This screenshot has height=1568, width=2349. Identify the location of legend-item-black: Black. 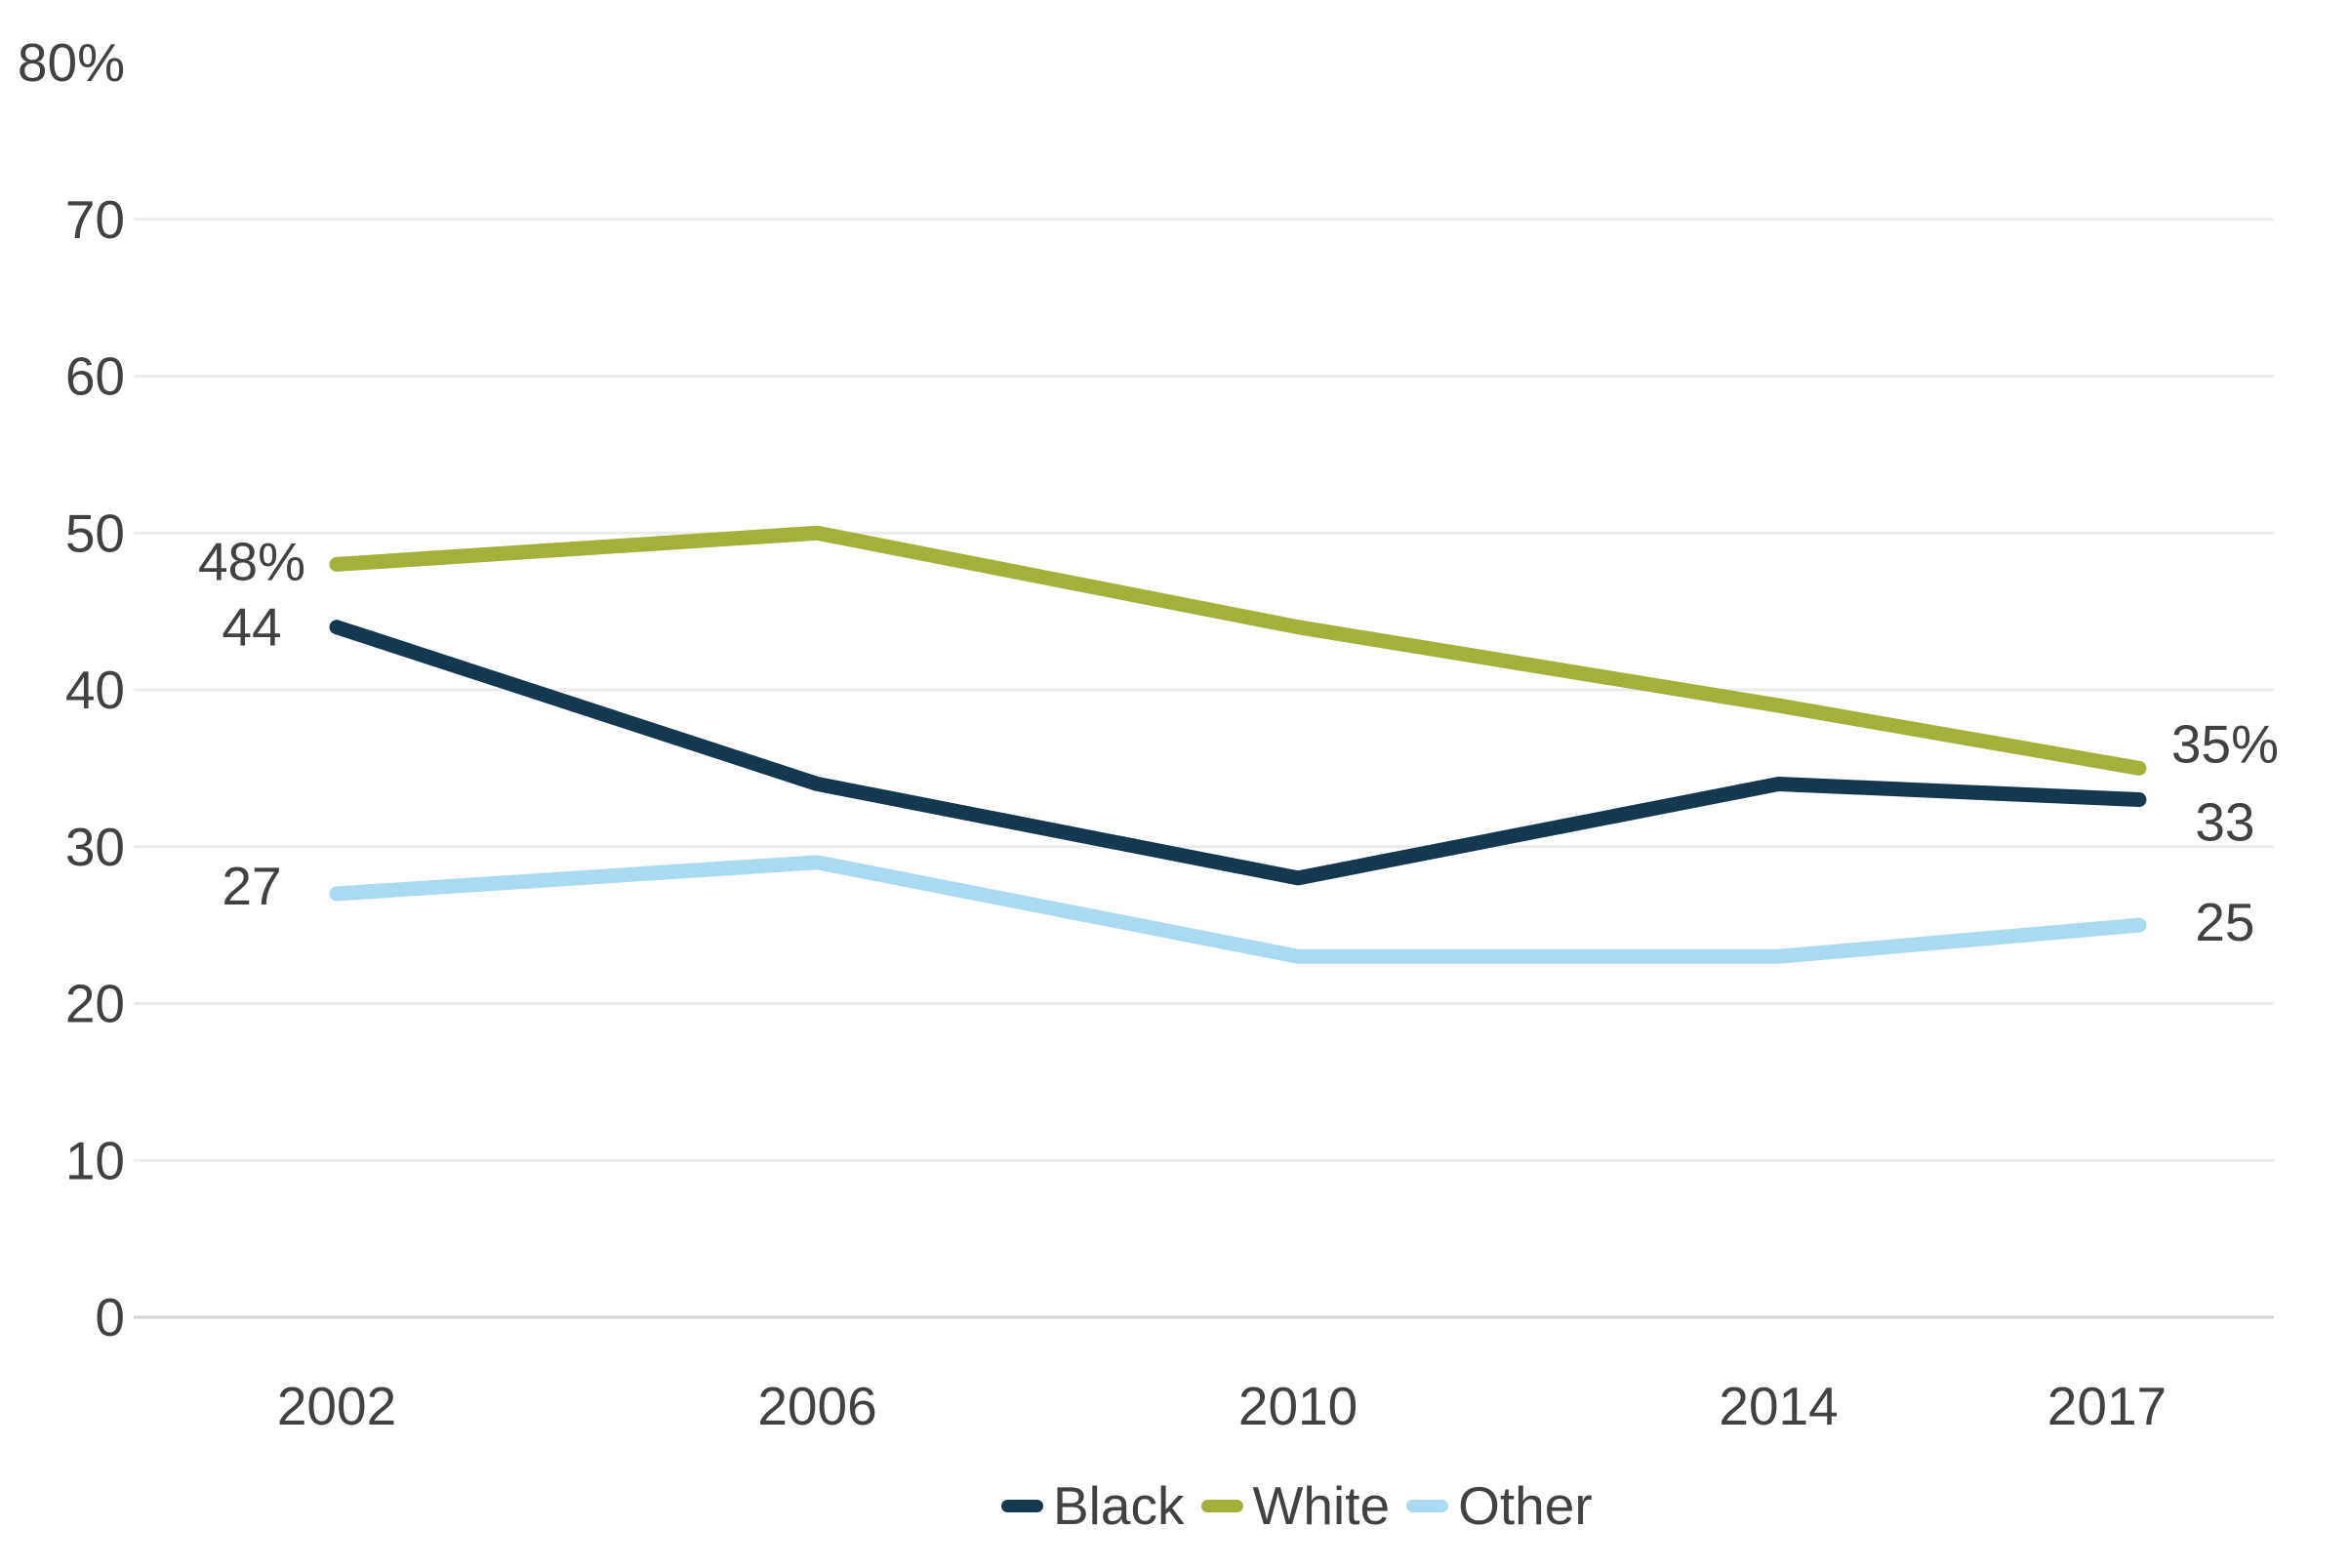
(1093, 1505).